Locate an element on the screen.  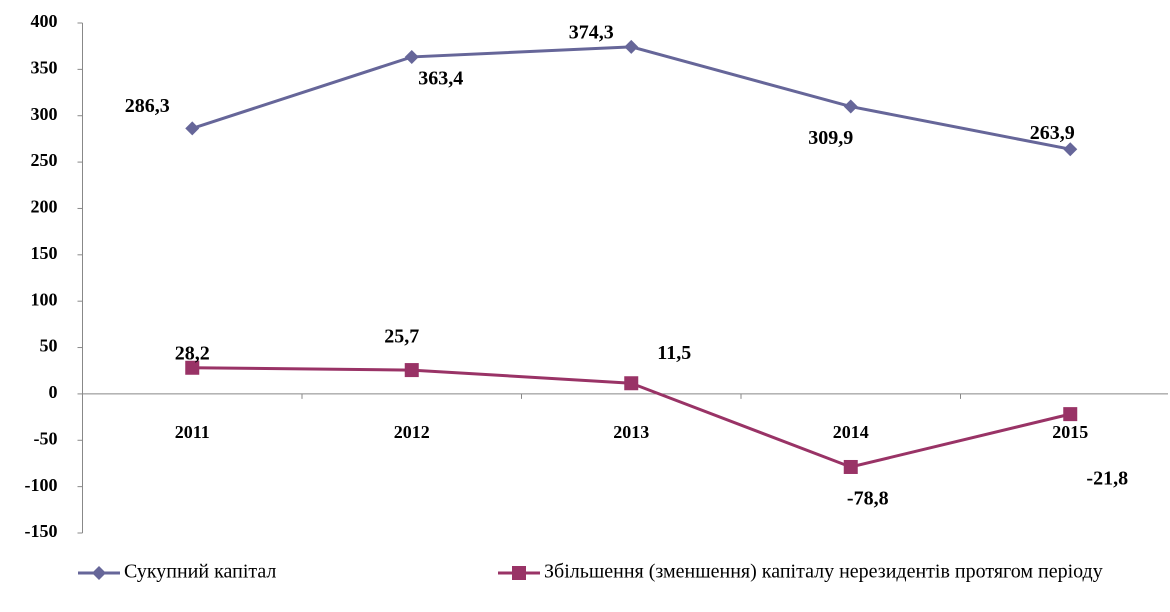
y-tick-label: -50 is located at coordinates (46, 438).